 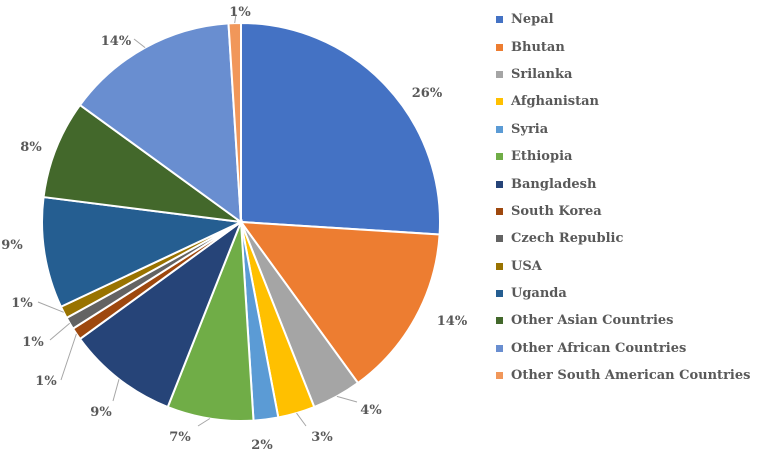 I want to click on legend-item: Other South American Countries, so click(x=631, y=375).